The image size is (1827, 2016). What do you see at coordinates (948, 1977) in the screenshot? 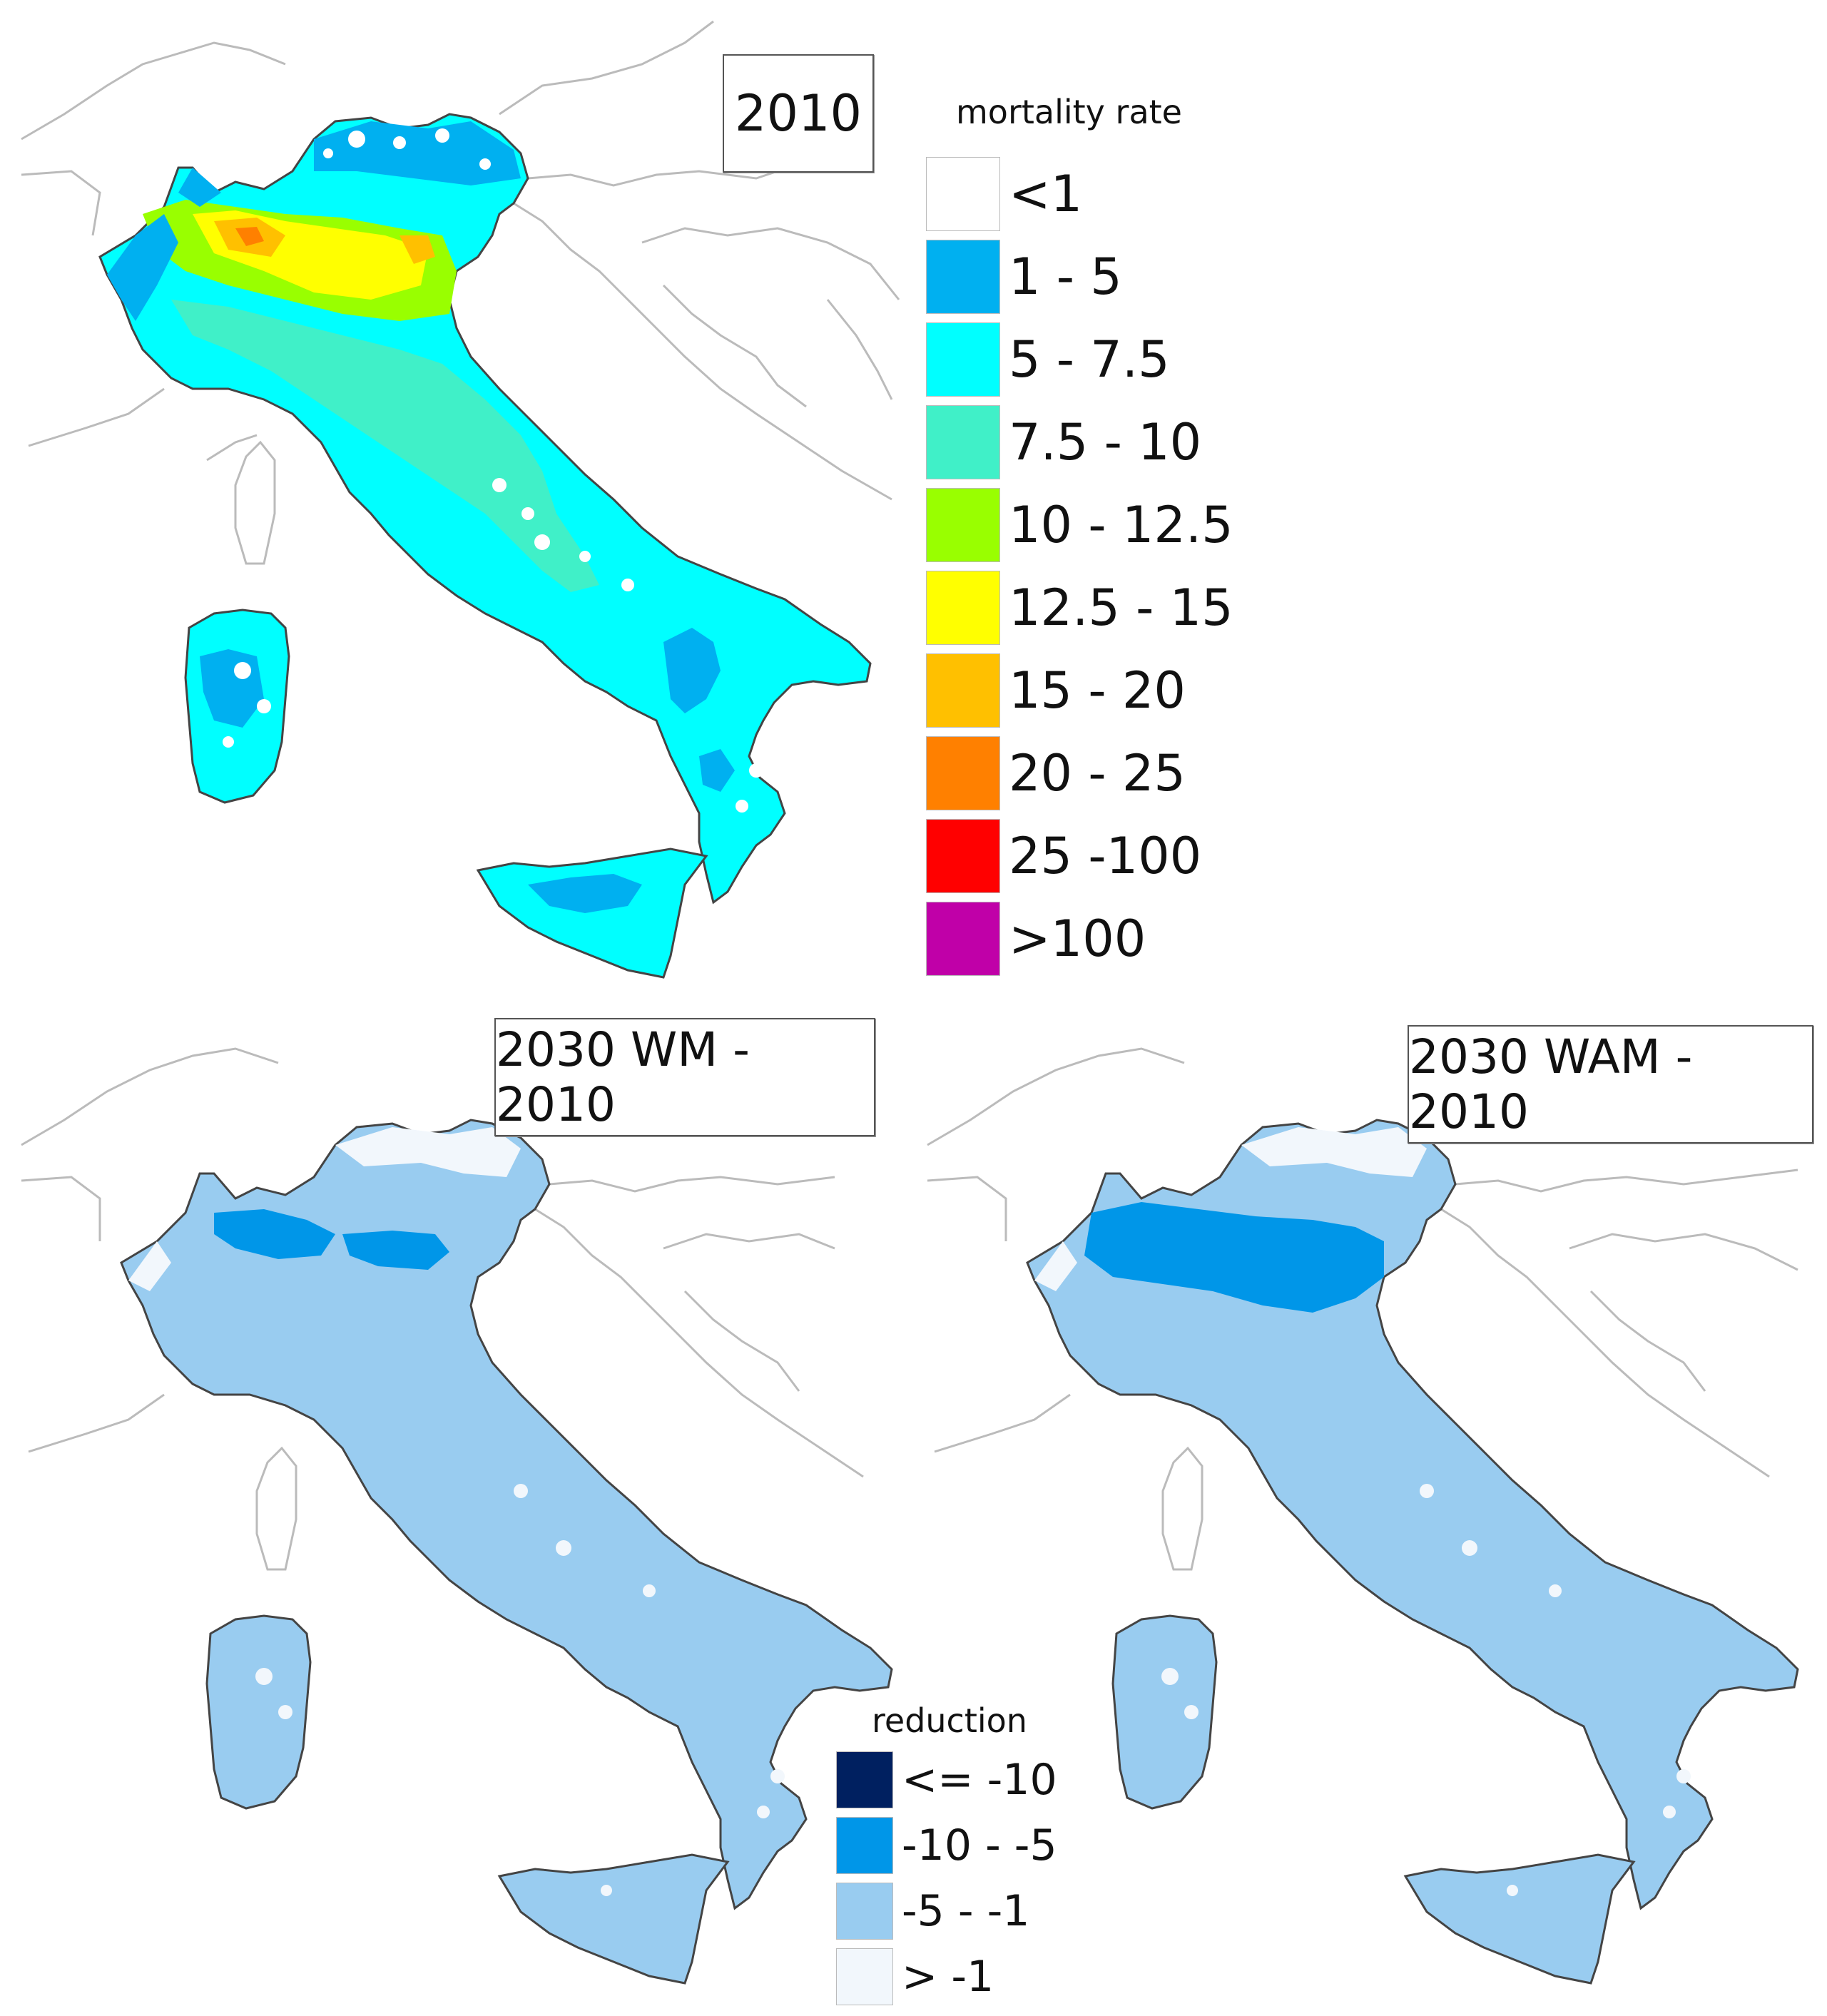
I see `legend-reduction-label: > -1` at bounding box center [948, 1977].